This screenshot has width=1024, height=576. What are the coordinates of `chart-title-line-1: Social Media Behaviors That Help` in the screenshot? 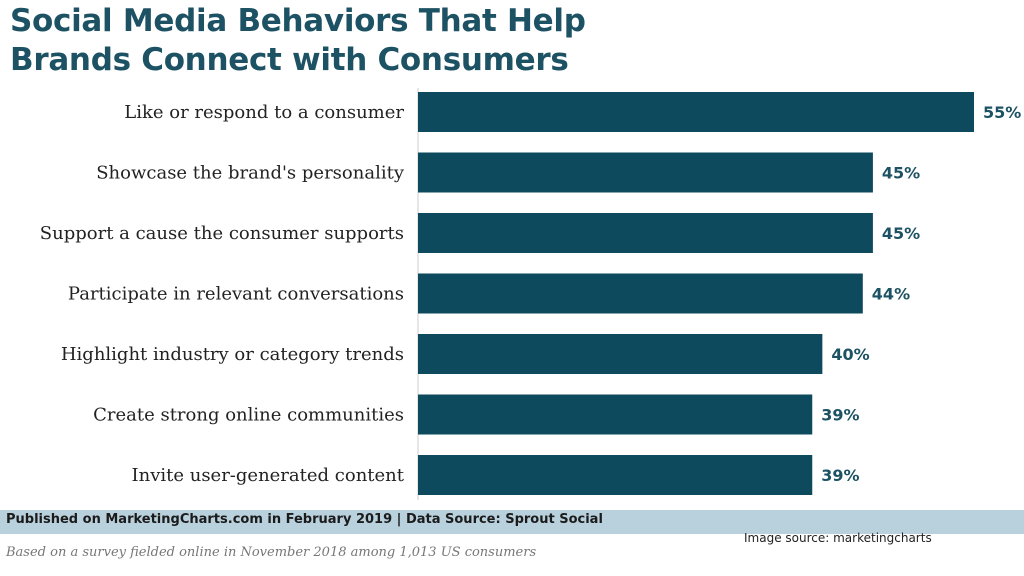 It's located at (298, 21).